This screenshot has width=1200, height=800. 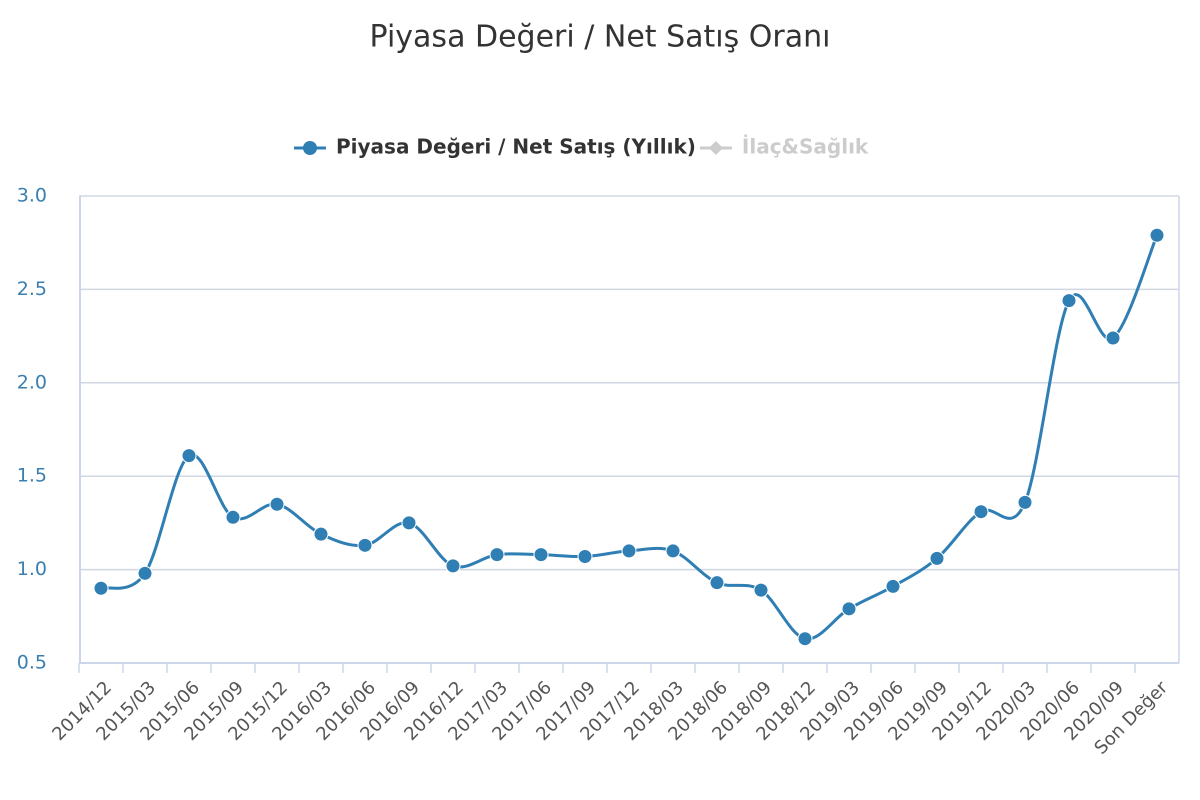 I want to click on y-tick-label: 2.5, so click(x=32, y=289).